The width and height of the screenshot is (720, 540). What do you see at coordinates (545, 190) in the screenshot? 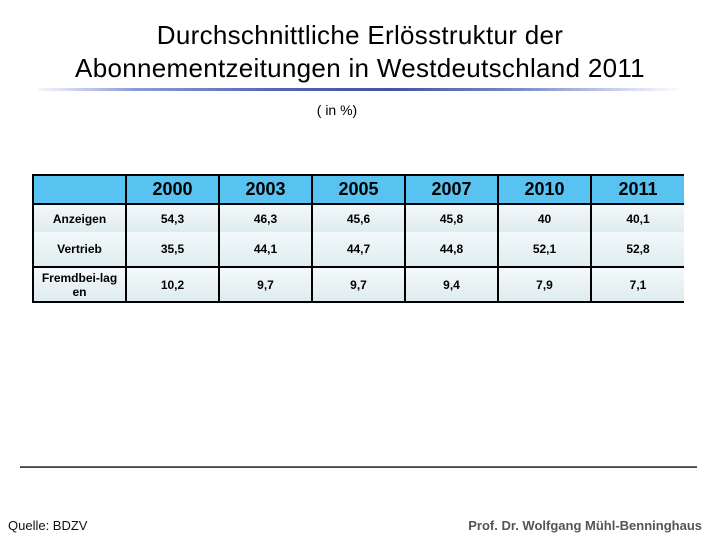
I see `header-cell-2010: 2010` at bounding box center [545, 190].